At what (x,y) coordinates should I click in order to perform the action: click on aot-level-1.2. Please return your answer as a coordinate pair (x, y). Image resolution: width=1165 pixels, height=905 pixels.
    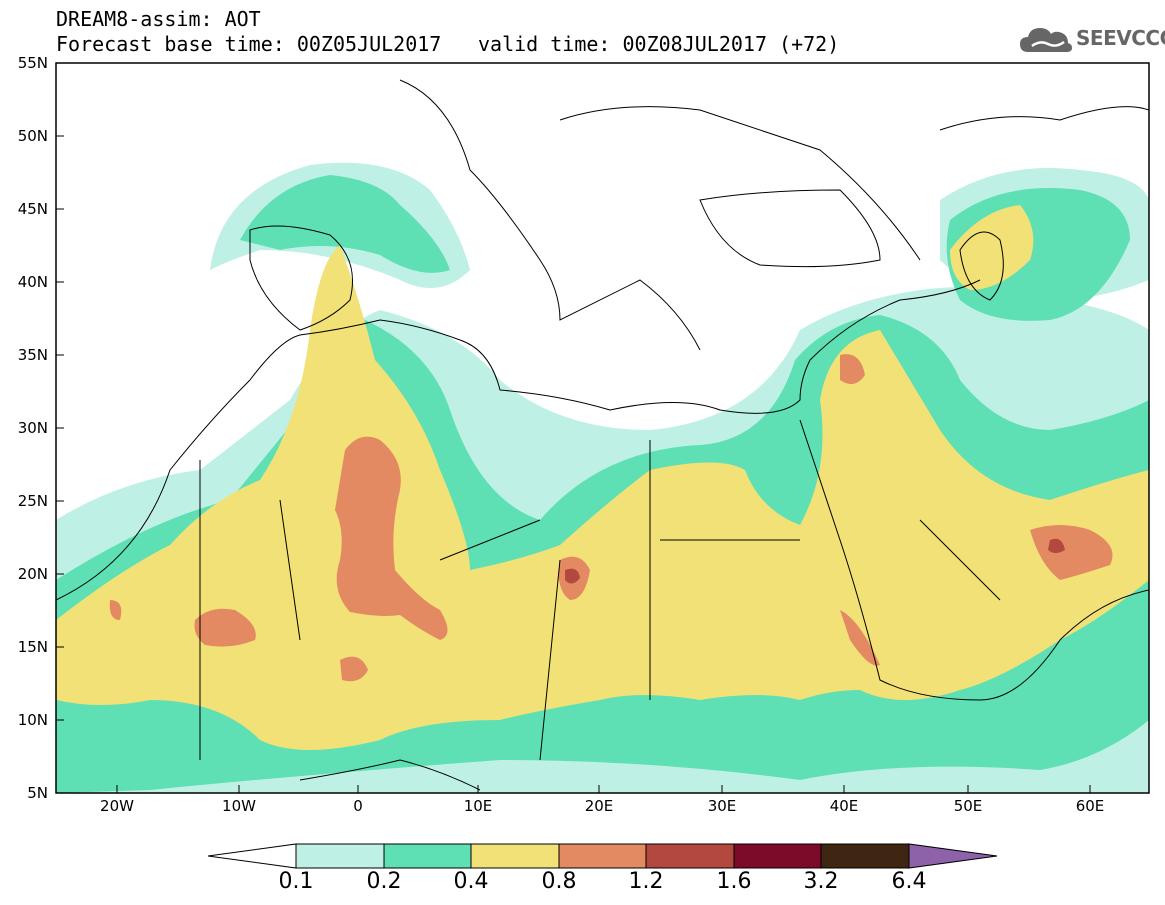
    Looking at the image, I should click on (815, 561).